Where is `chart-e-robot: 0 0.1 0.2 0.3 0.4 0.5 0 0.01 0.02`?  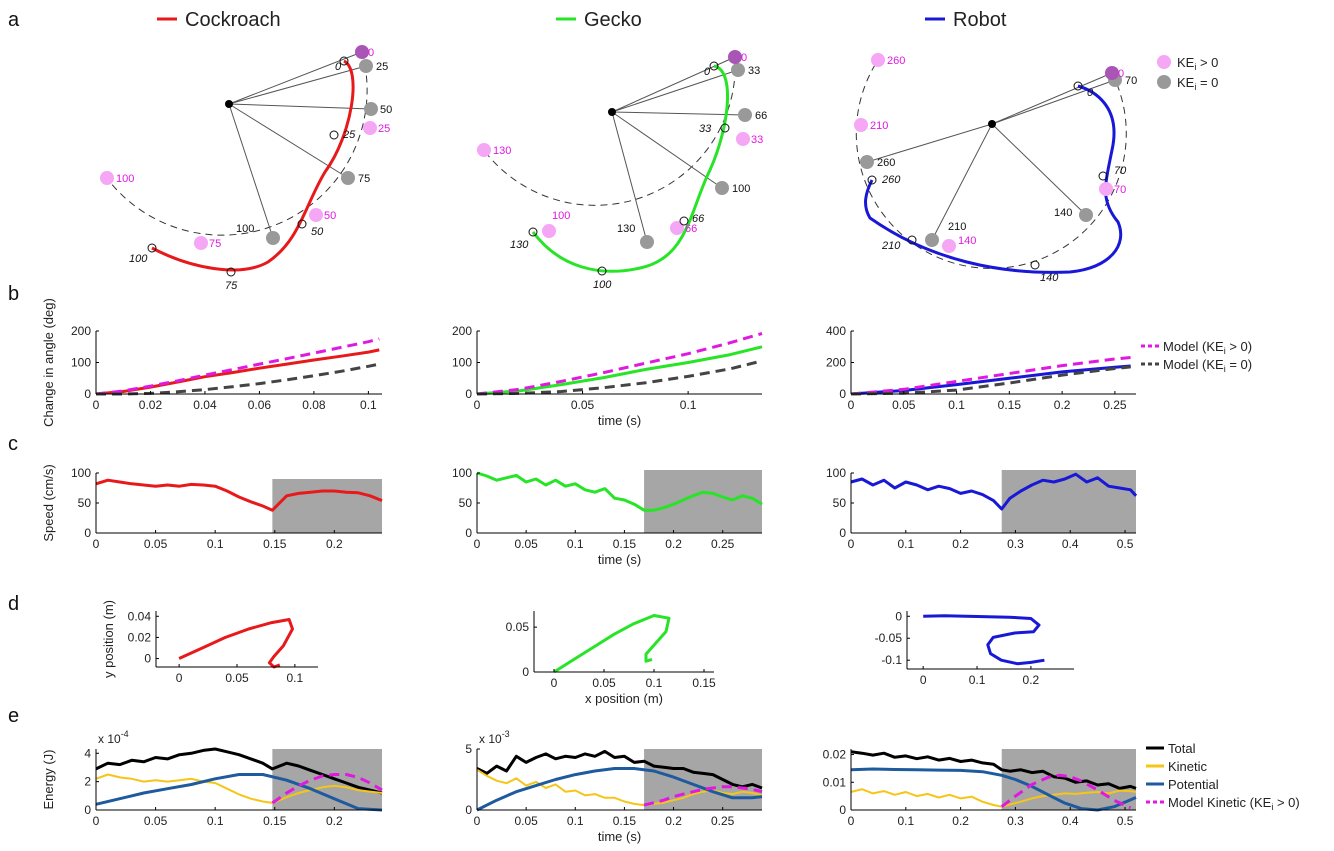 chart-e-robot: 0 0.1 0.2 0.3 0.4 0.5 0 0.01 0.02 is located at coordinates (980, 788).